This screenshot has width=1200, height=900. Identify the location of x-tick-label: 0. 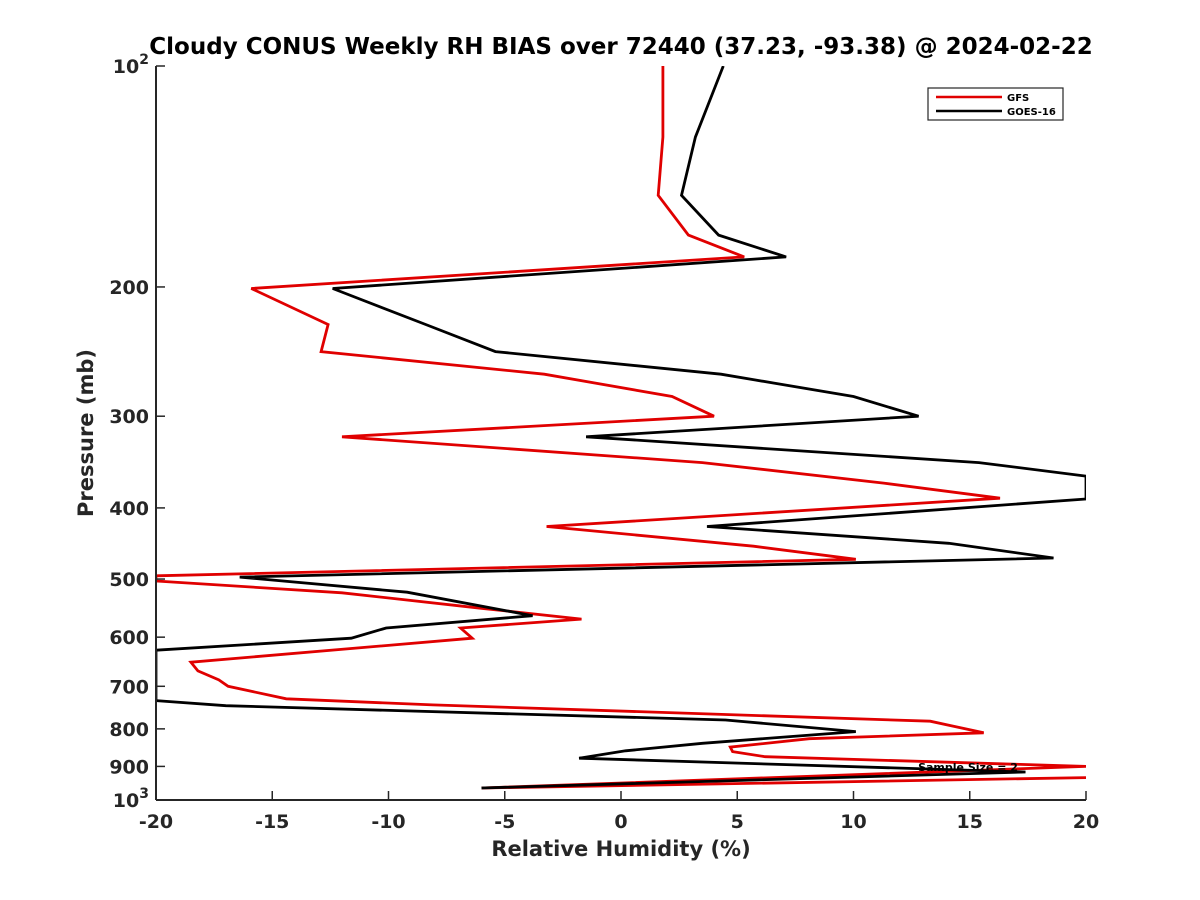
(620, 822).